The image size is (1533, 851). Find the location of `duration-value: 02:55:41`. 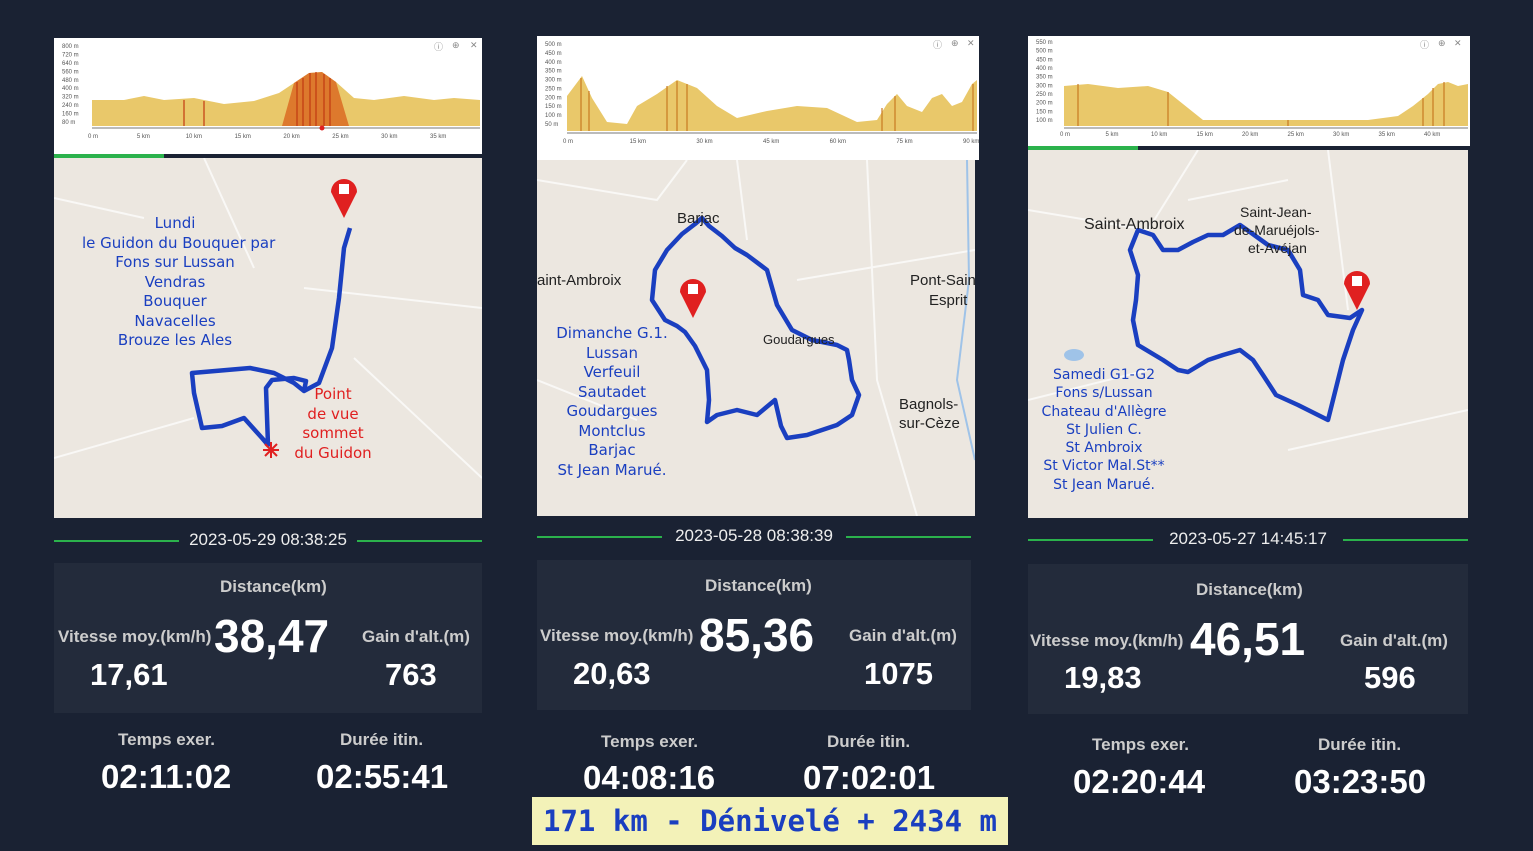

duration-value: 02:55:41 is located at coordinates (382, 776).